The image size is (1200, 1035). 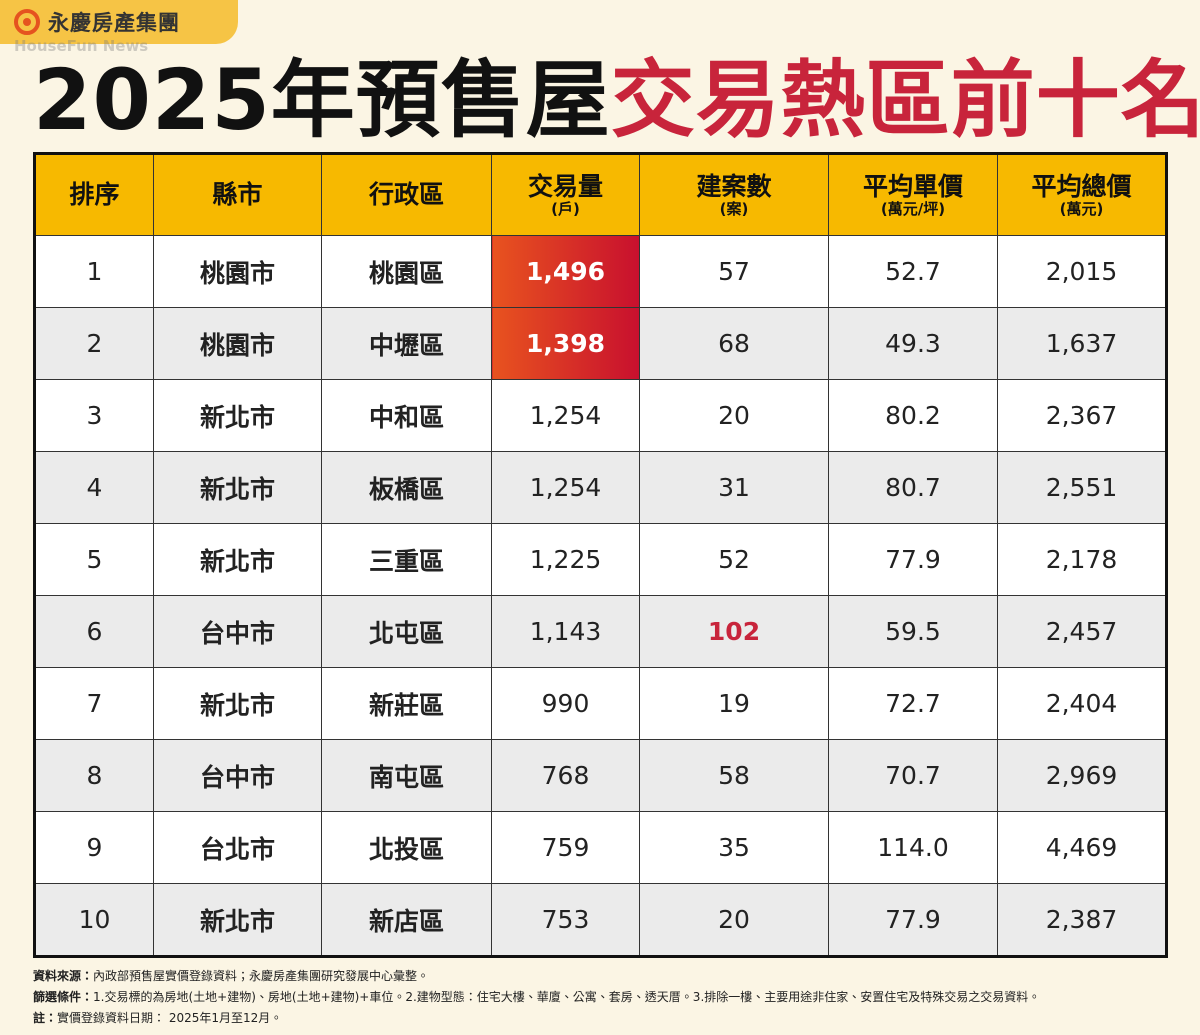 What do you see at coordinates (565, 920) in the screenshot?
I see `table-cell: 753` at bounding box center [565, 920].